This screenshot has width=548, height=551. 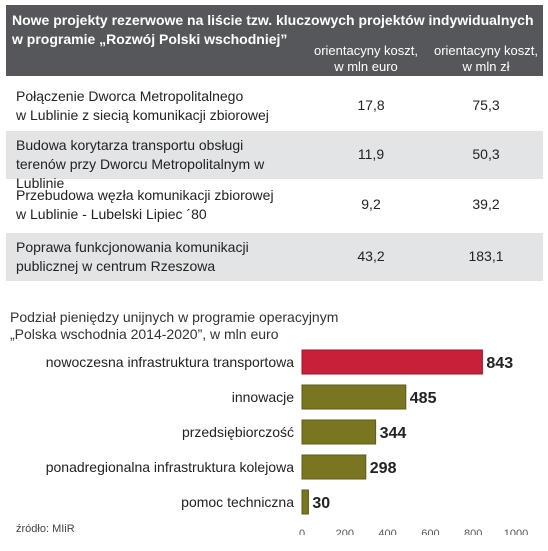 I want to click on x-tick-label: 400, so click(x=387, y=531).